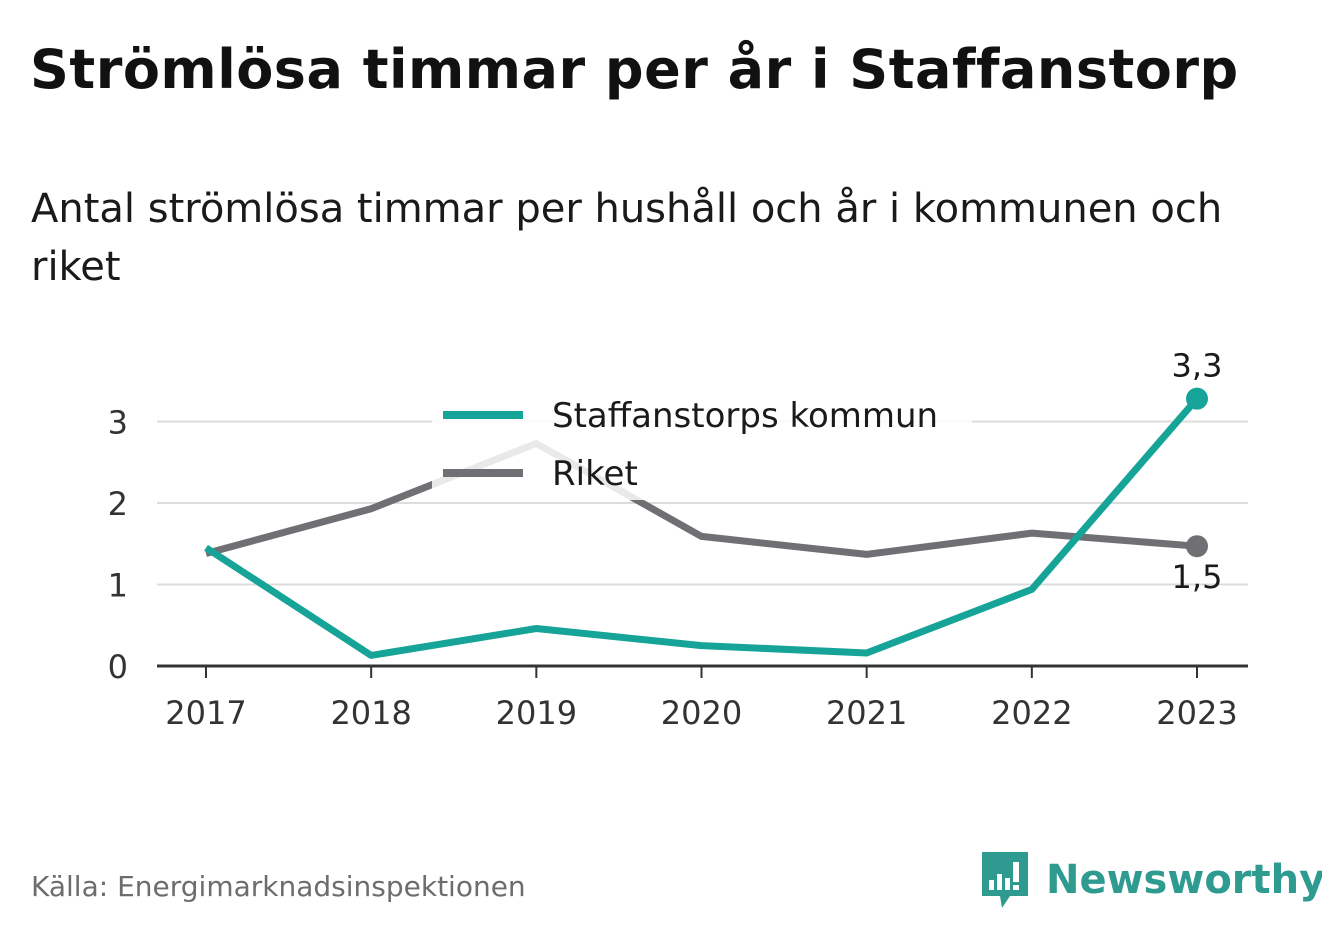 The height and width of the screenshot is (939, 1322). I want to click on x-tick-label: 2018, so click(370, 713).